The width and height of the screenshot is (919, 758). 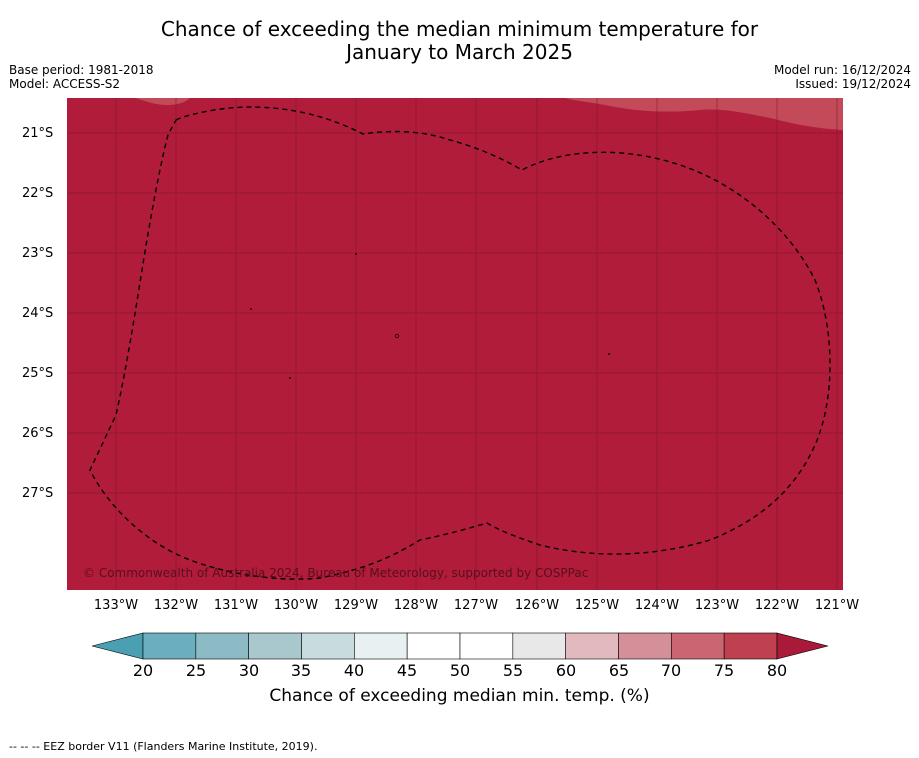 What do you see at coordinates (176, 605) in the screenshot?
I see `lon-label: 132°W` at bounding box center [176, 605].